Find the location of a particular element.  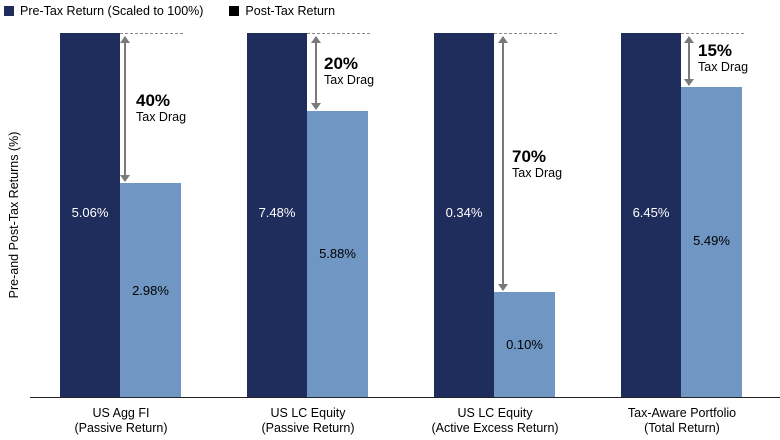

bar-value-label: 0.10% is located at coordinates (524, 344).